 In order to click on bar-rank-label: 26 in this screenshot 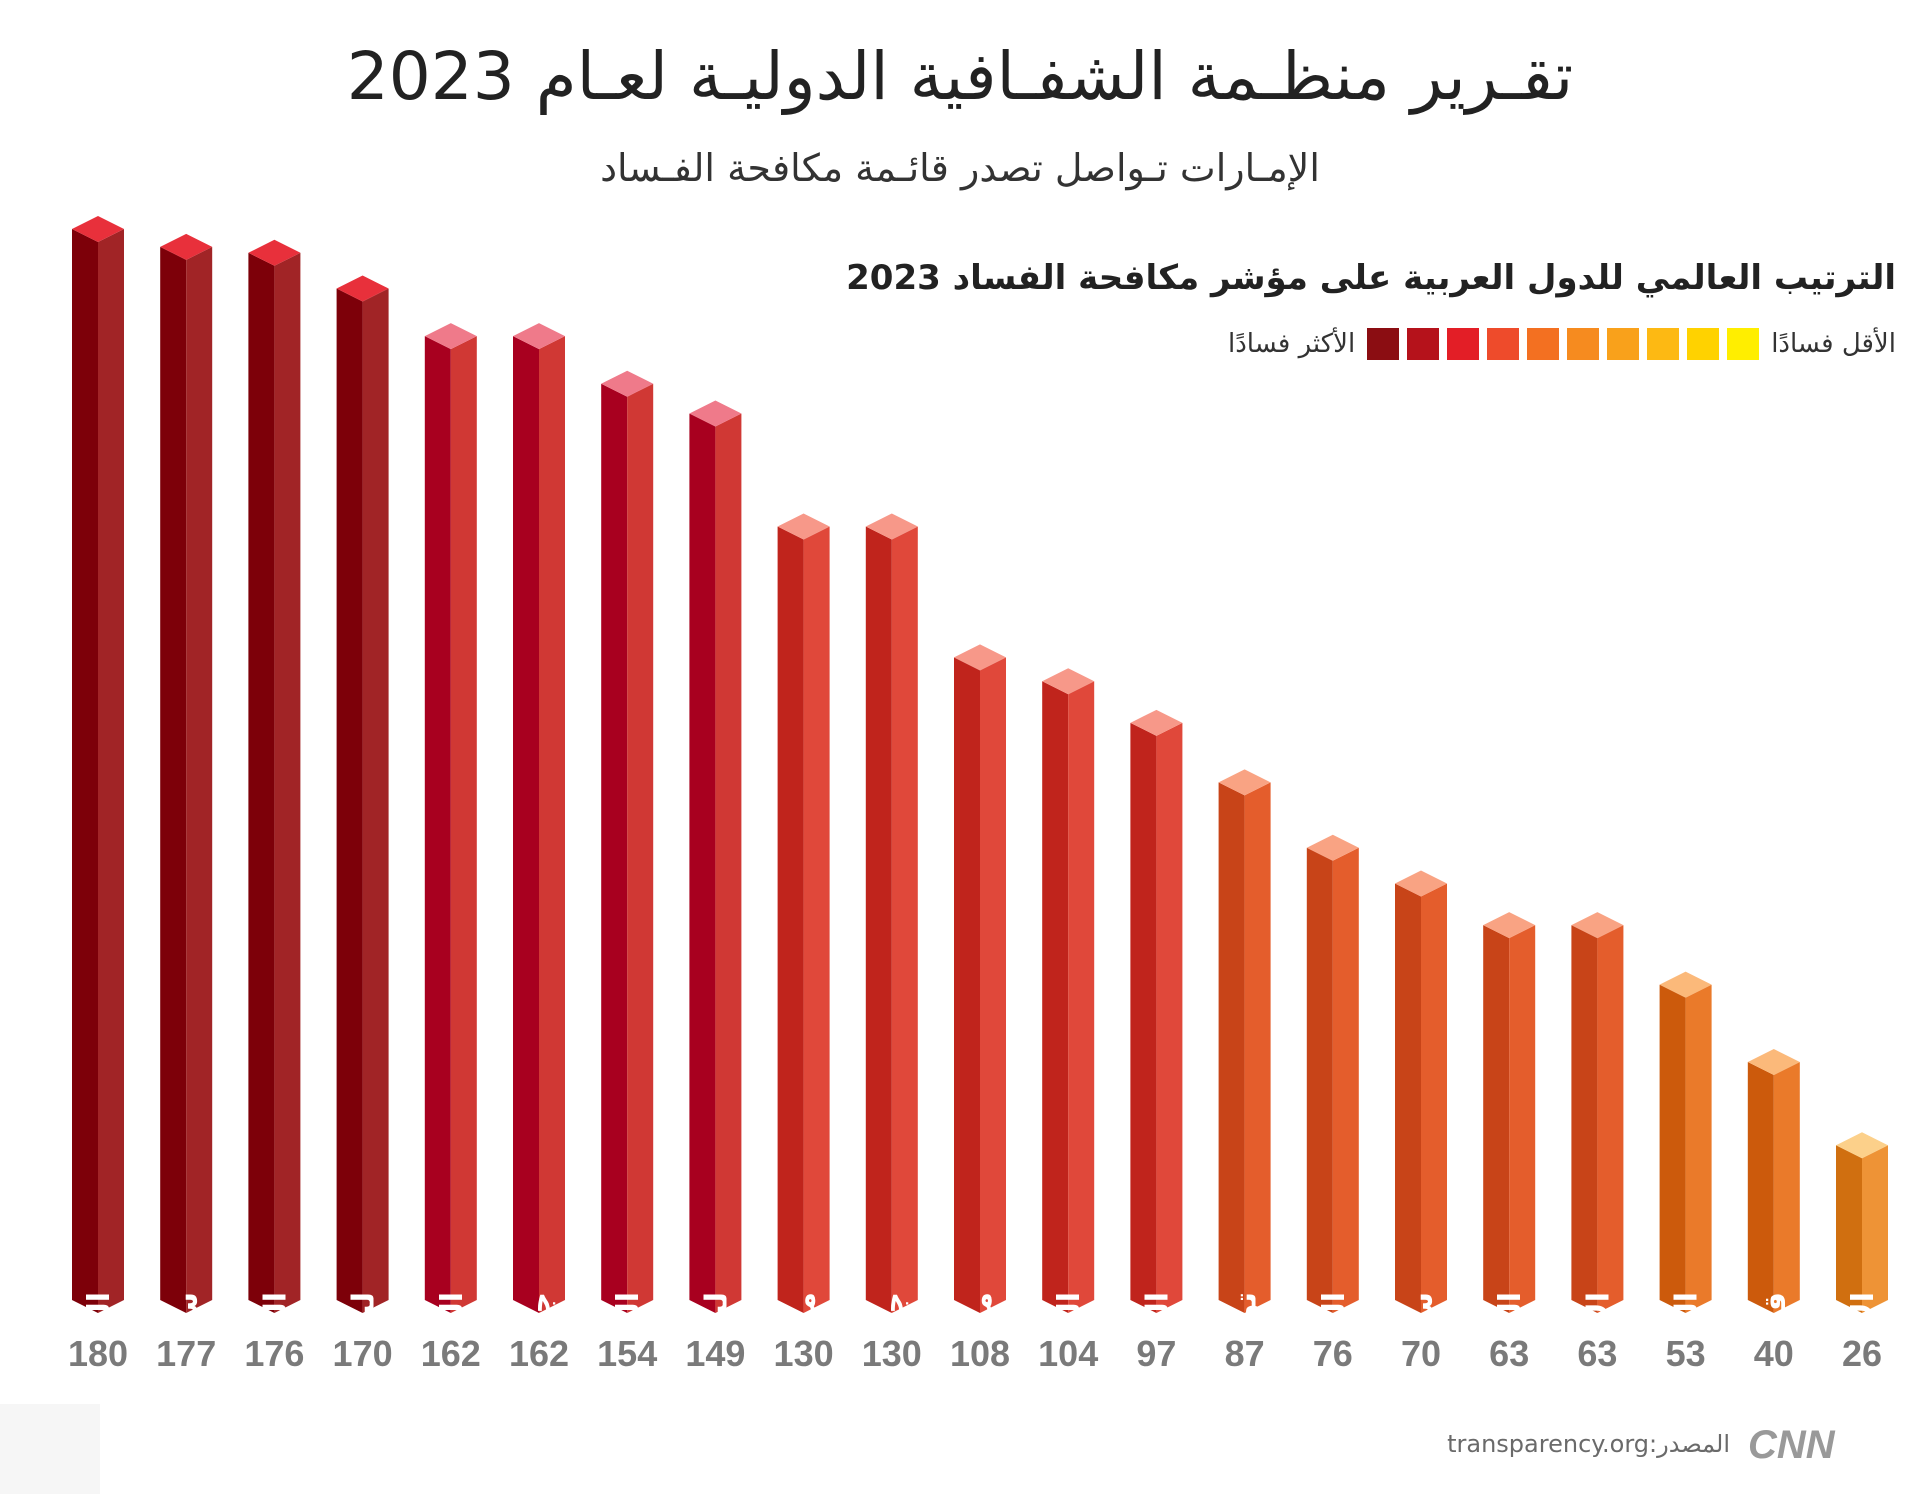, I will do `click(1862, 1353)`.